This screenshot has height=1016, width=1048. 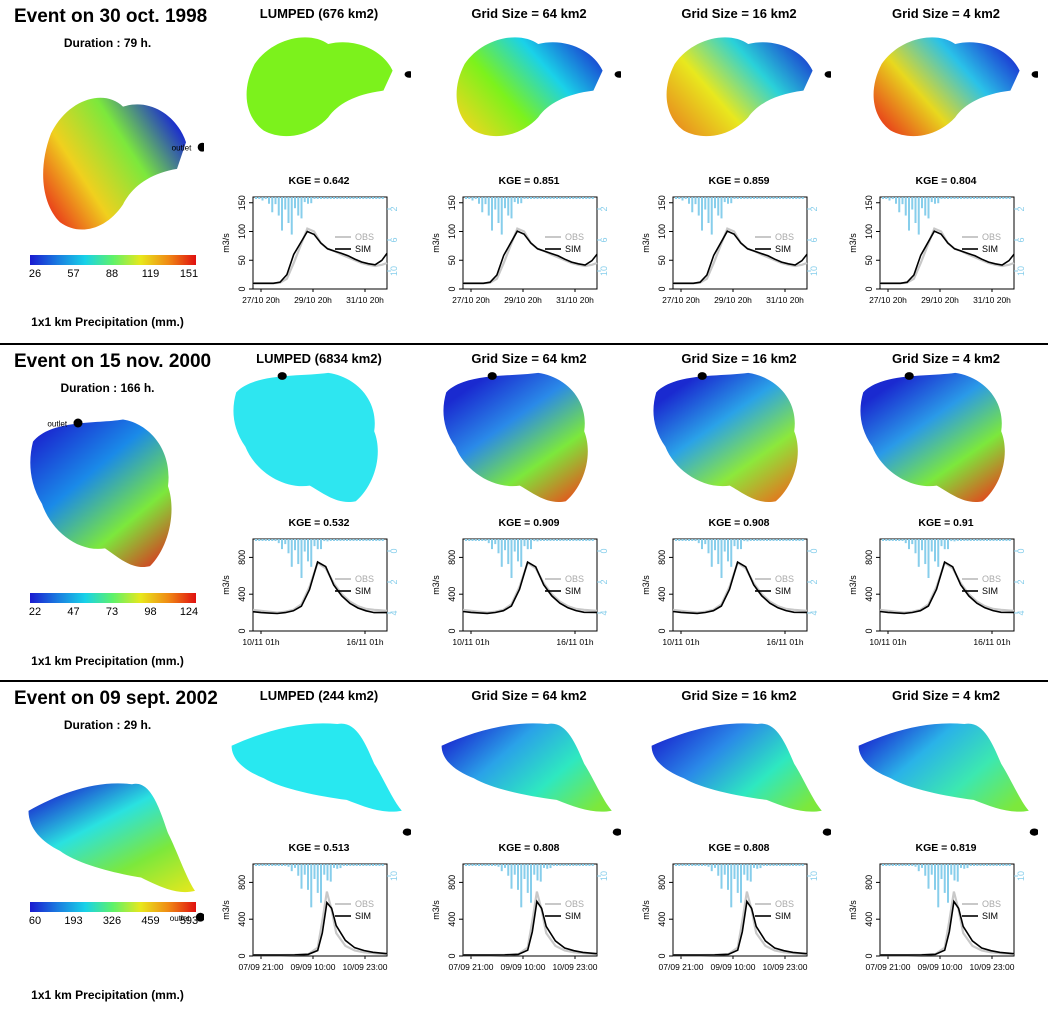 What do you see at coordinates (529, 523) in the screenshot?
I see `kge-score: KGE = 0.909` at bounding box center [529, 523].